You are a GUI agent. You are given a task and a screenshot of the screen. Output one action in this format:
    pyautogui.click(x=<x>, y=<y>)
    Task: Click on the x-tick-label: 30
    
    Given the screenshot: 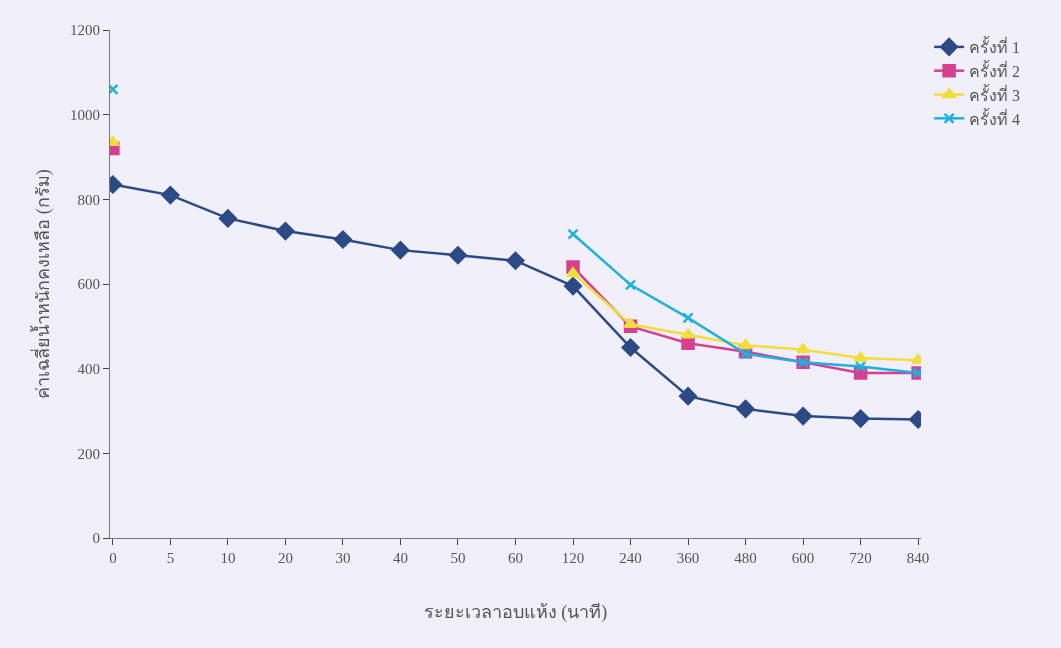 What is the action you would take?
    pyautogui.click(x=343, y=558)
    